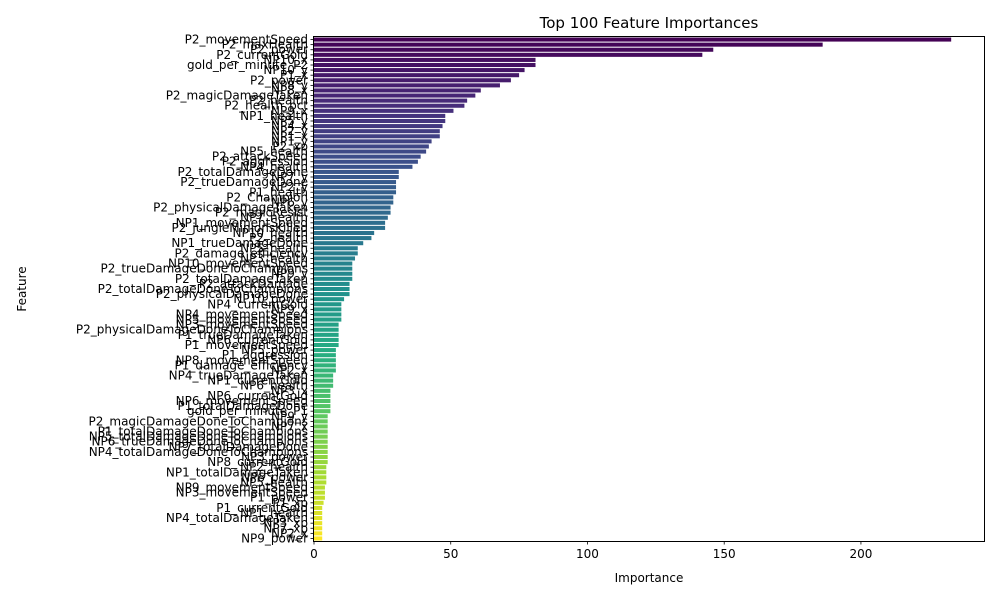 The width and height of the screenshot is (1000, 604). I want to click on y-tick-label: NP1_currentGold, so click(257, 381).